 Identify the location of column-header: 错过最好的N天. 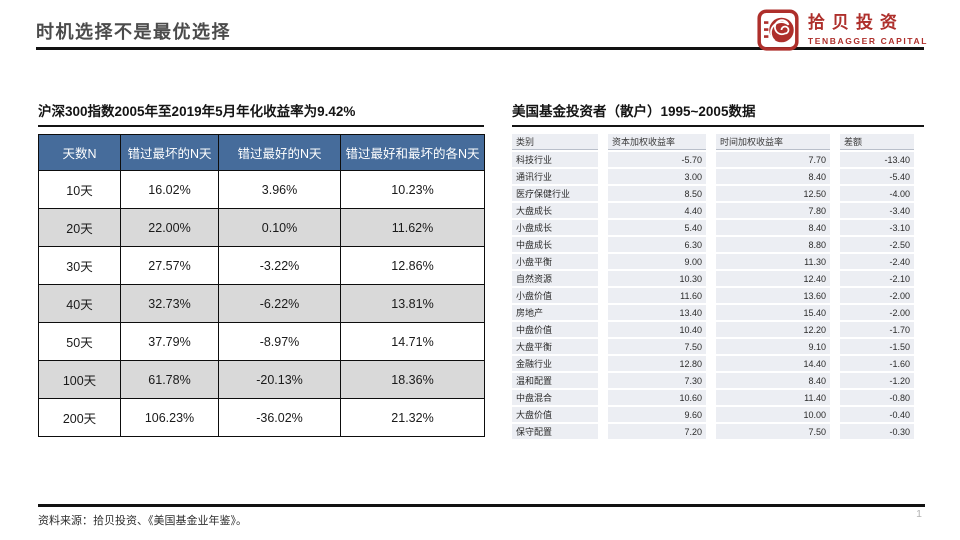
(279, 152).